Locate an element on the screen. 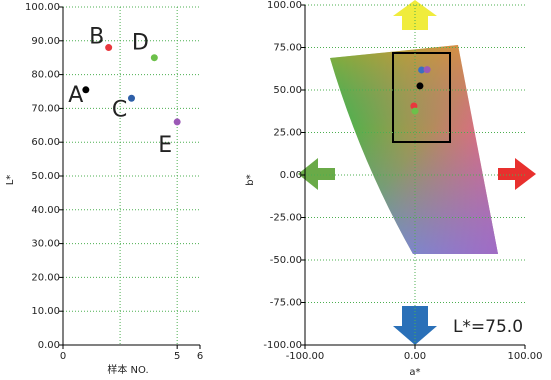 The width and height of the screenshot is (551, 380). y-tick-label: 40.00 is located at coordinates (45, 210).